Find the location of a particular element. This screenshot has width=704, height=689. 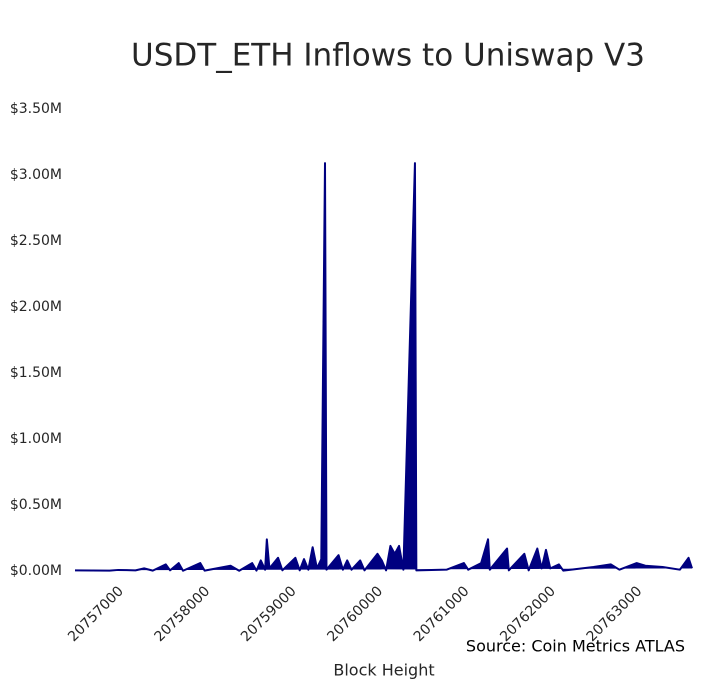

y-tick-label: $1.50M is located at coordinates (36, 373).